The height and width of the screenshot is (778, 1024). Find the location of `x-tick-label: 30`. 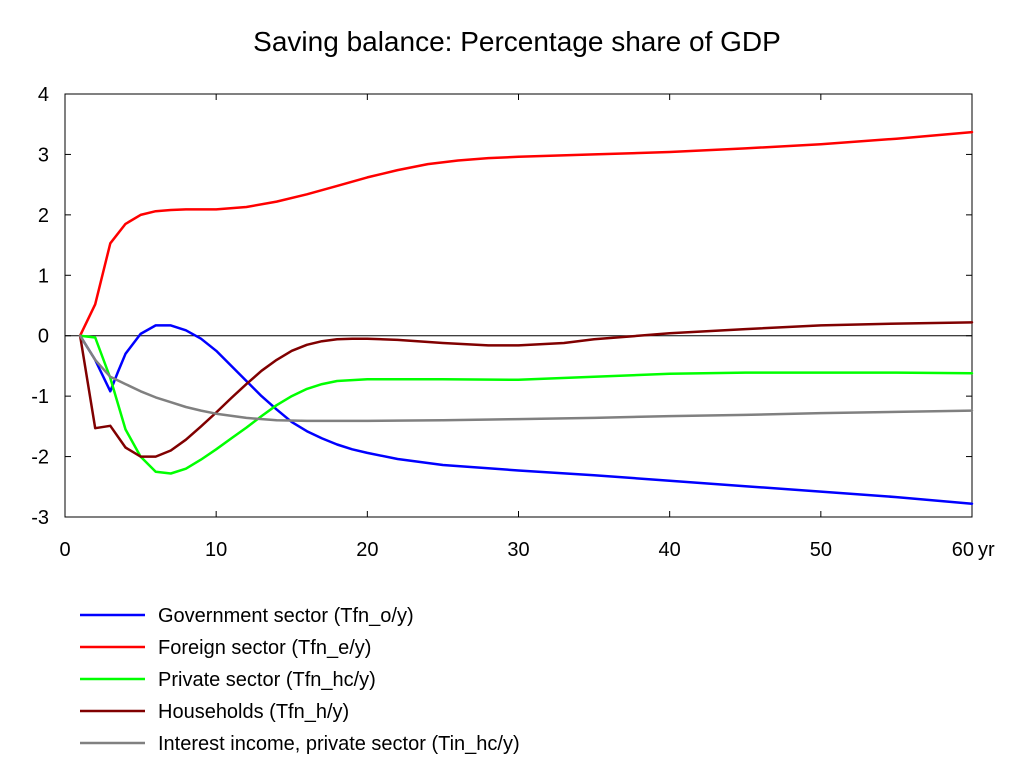

x-tick-label: 30 is located at coordinates (518, 550).